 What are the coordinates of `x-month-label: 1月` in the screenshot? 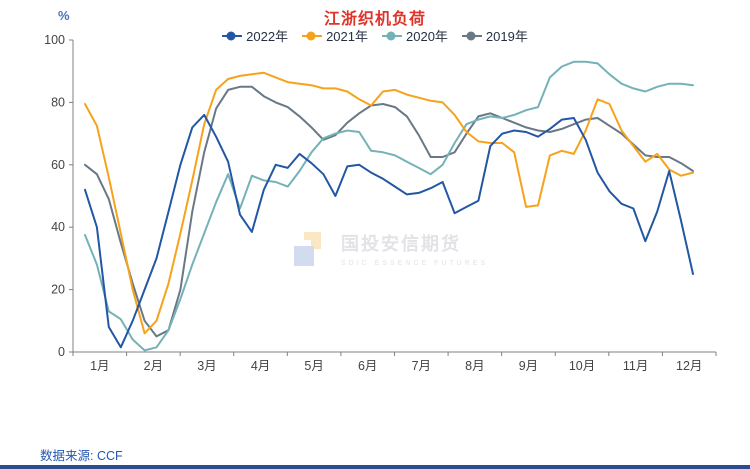 It's located at (99, 366).